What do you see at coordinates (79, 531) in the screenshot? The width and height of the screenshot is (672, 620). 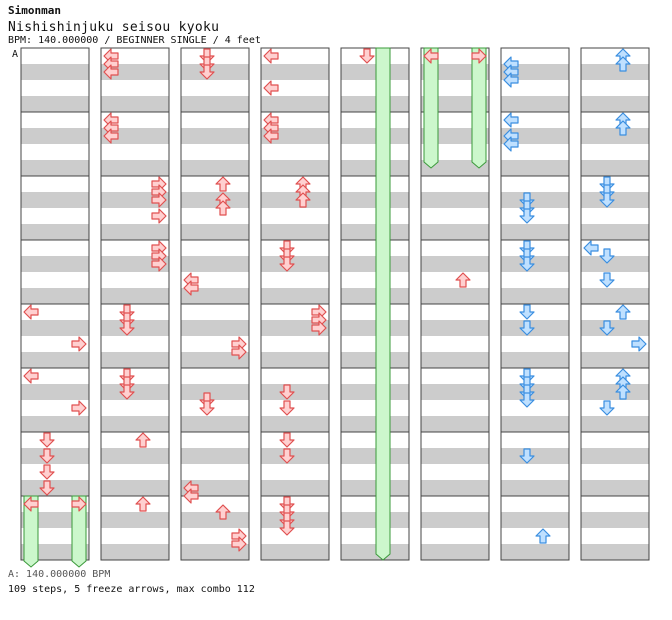 I see `freeze-arrow-right` at bounding box center [79, 531].